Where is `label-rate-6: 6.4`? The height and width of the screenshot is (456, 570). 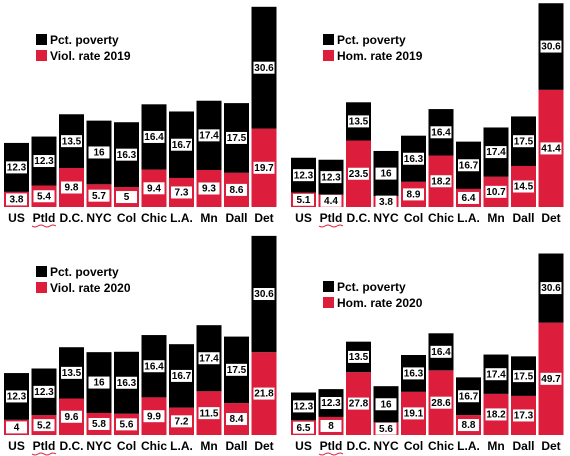 label-rate-6: 6.4 is located at coordinates (469, 198).